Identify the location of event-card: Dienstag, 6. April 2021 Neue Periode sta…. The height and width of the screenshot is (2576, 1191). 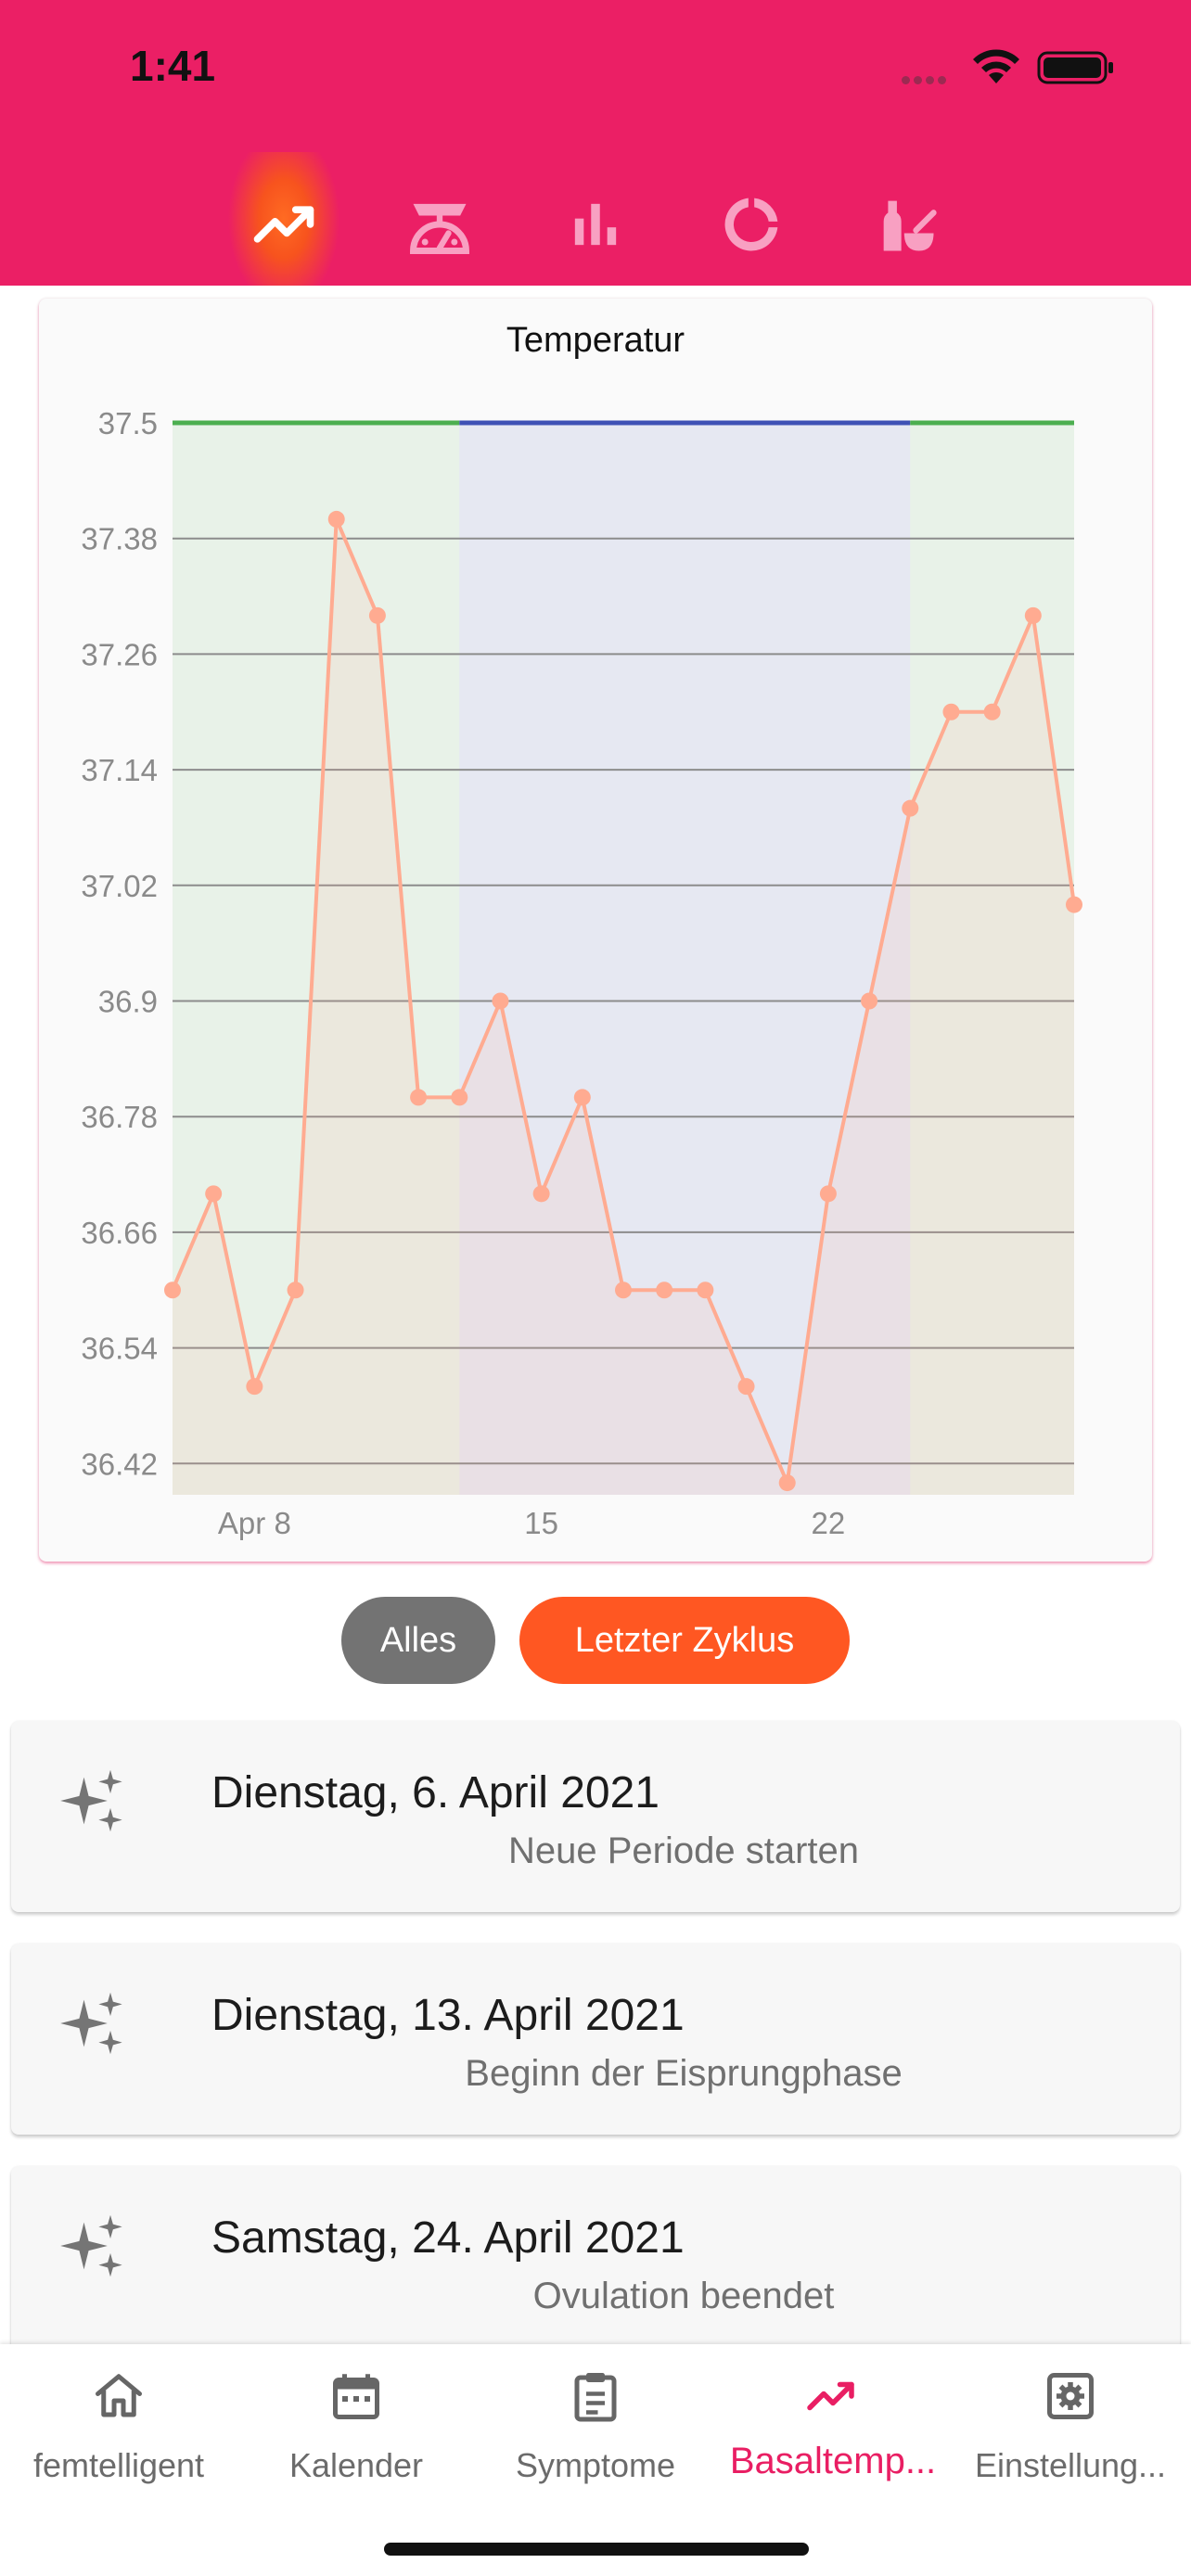
(595, 1816).